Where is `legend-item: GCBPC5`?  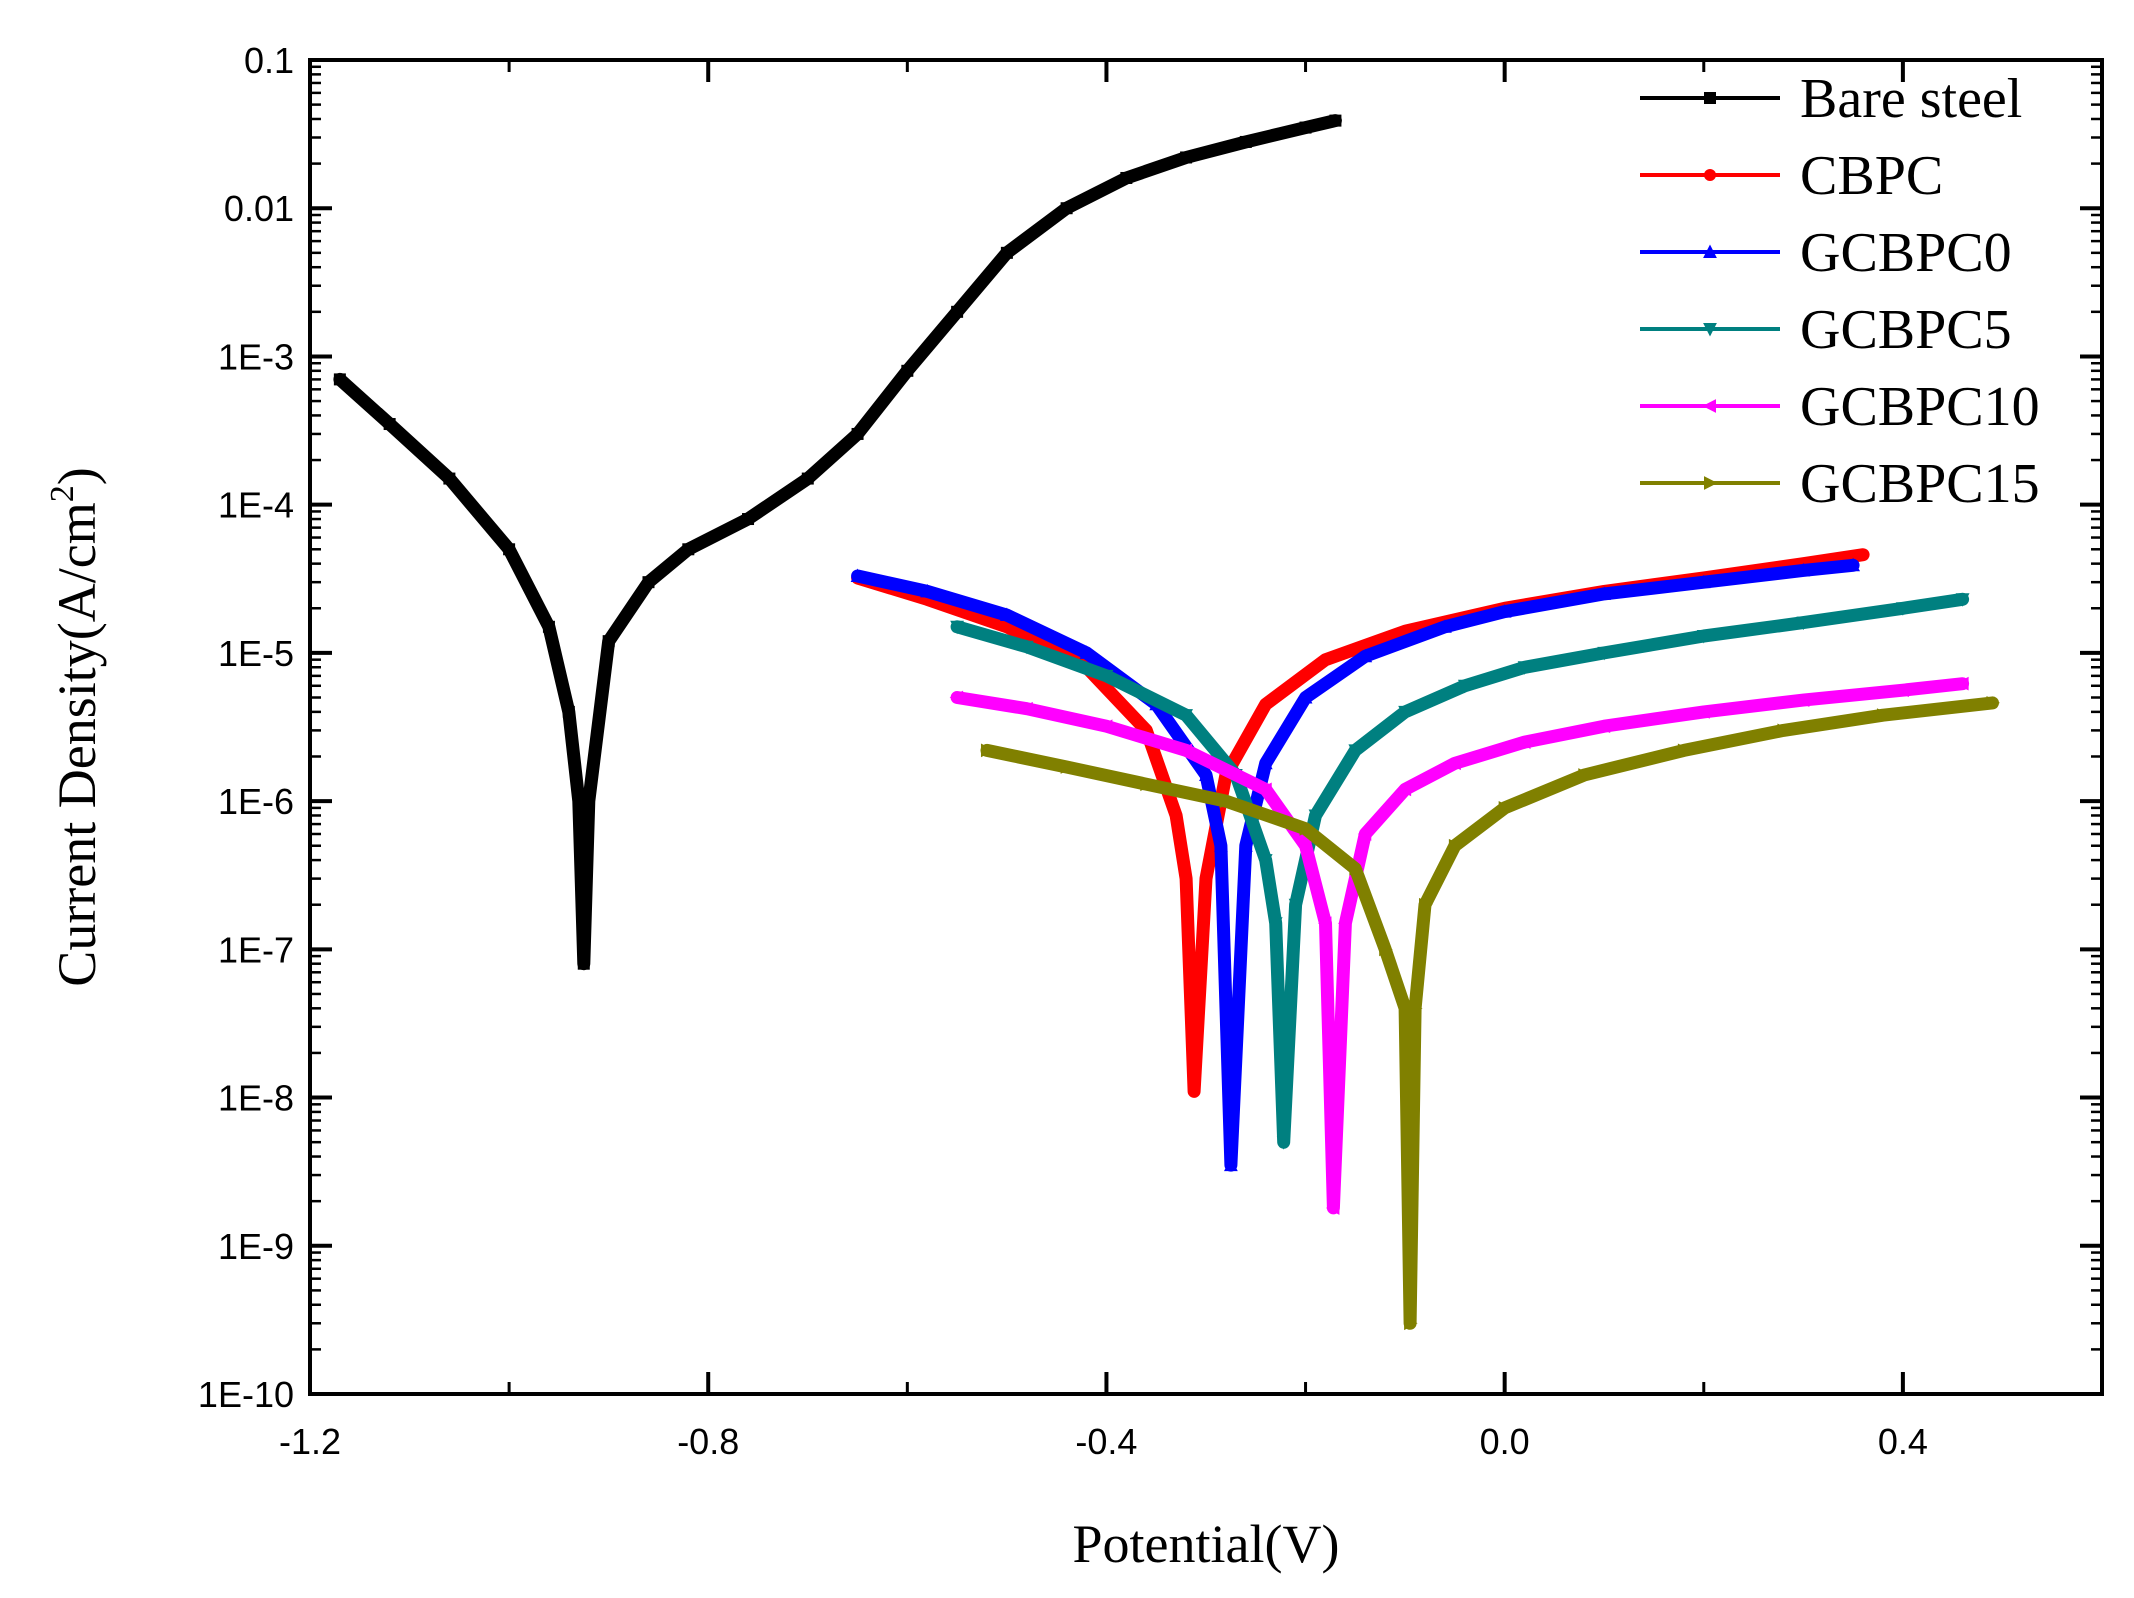
legend-item: GCBPC5 is located at coordinates (1826, 330).